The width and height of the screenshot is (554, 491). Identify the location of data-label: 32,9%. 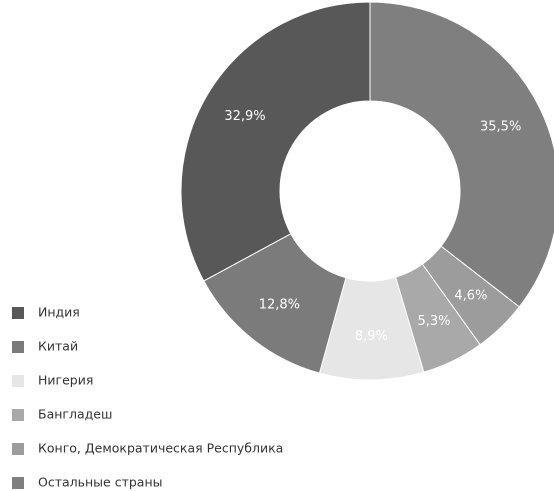
(244, 116).